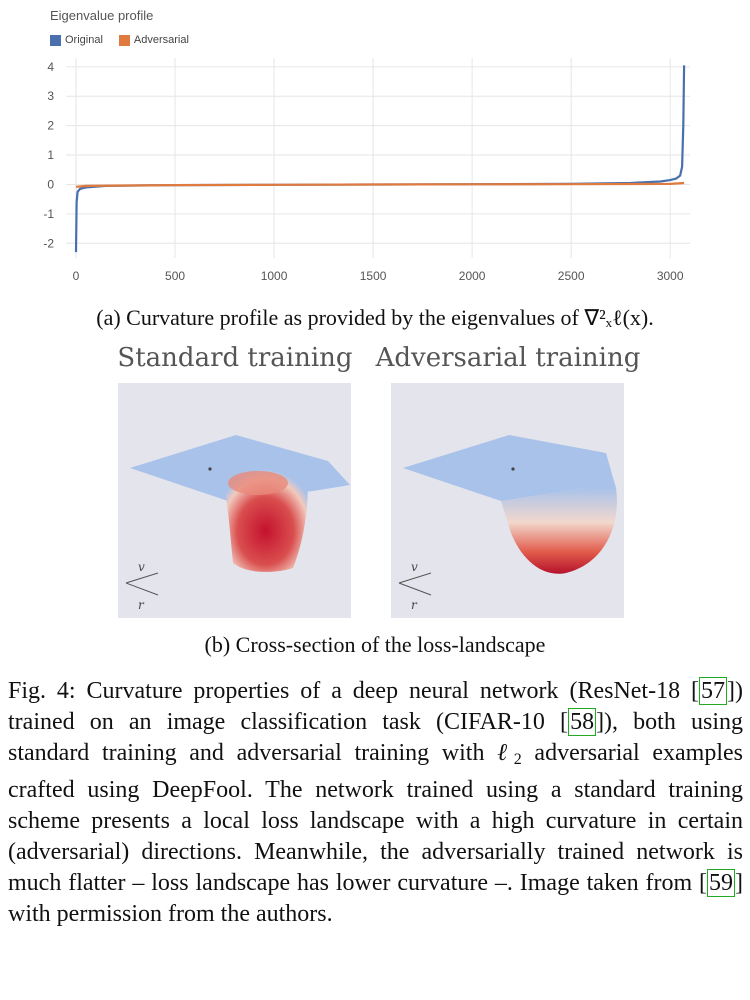  What do you see at coordinates (234, 500) in the screenshot?
I see `standard-landscape-image: v r` at bounding box center [234, 500].